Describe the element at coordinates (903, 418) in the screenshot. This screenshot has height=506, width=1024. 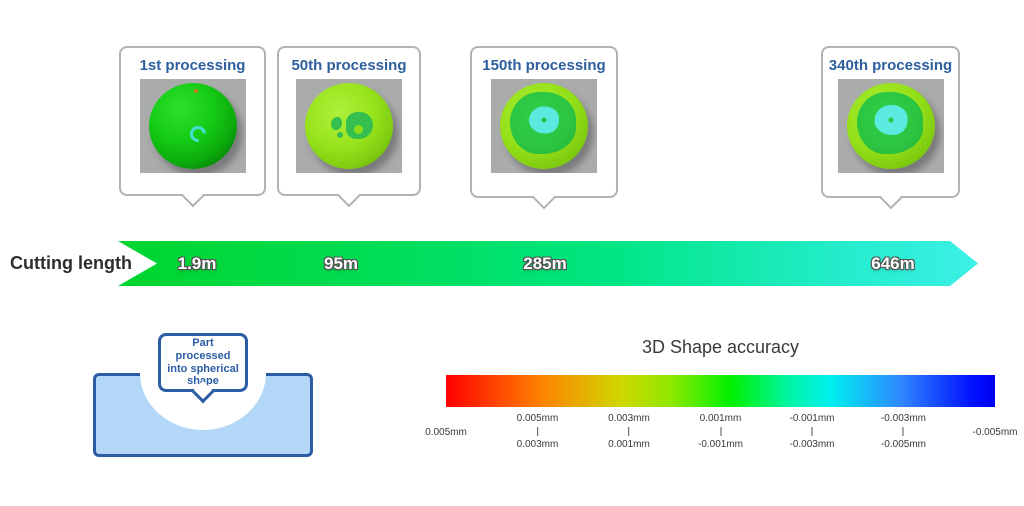
I see `tick-label-top: -0.003mm` at that location.